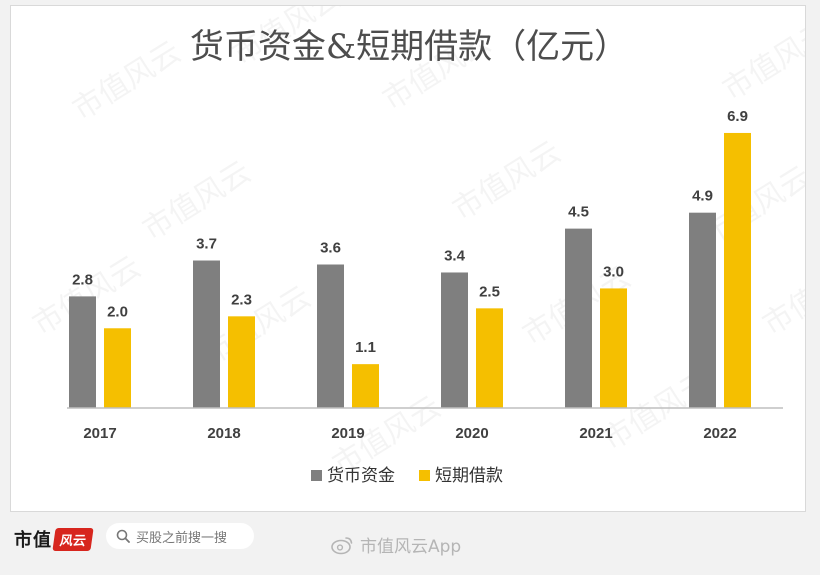  Describe the element at coordinates (702, 196) in the screenshot. I see `data-label: 4.9` at that location.